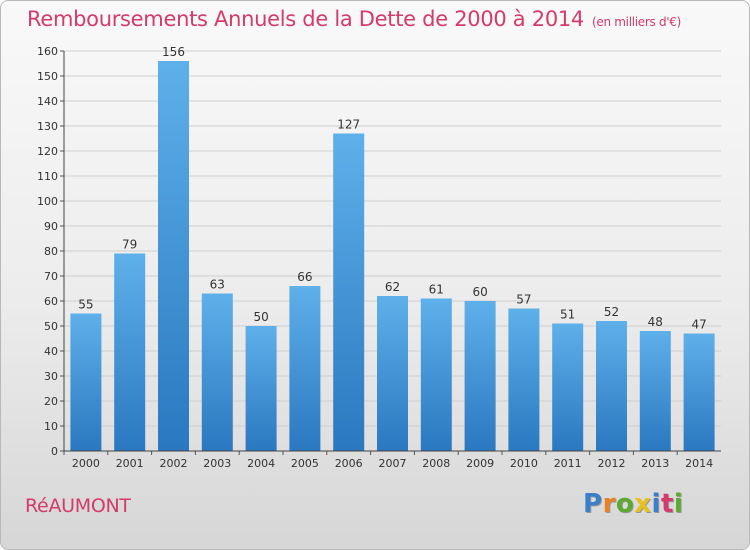 This screenshot has height=550, width=750. What do you see at coordinates (47, 151) in the screenshot?
I see `y-tick-label-120: 120` at bounding box center [47, 151].